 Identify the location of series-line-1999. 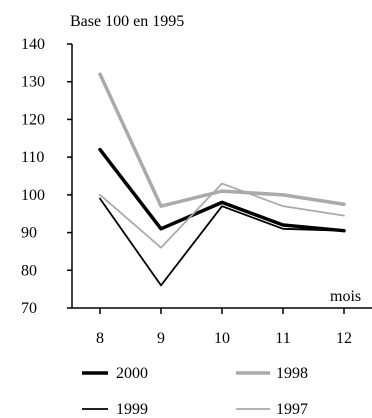
(222, 242).